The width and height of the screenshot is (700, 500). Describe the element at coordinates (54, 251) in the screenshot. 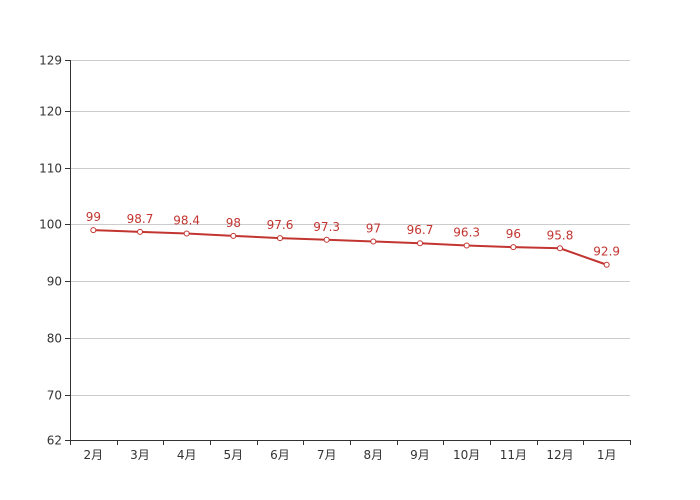

I see `y-axis-ticks: 62 70 80 90 100 110 120 129` at that location.